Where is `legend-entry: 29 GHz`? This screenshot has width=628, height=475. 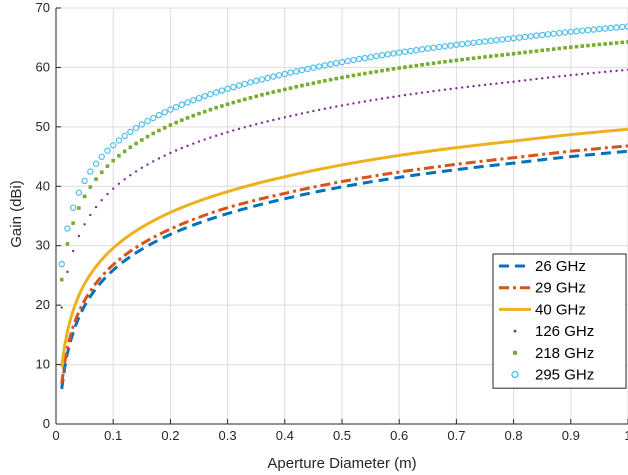
legend-entry: 29 GHz is located at coordinates (542, 288).